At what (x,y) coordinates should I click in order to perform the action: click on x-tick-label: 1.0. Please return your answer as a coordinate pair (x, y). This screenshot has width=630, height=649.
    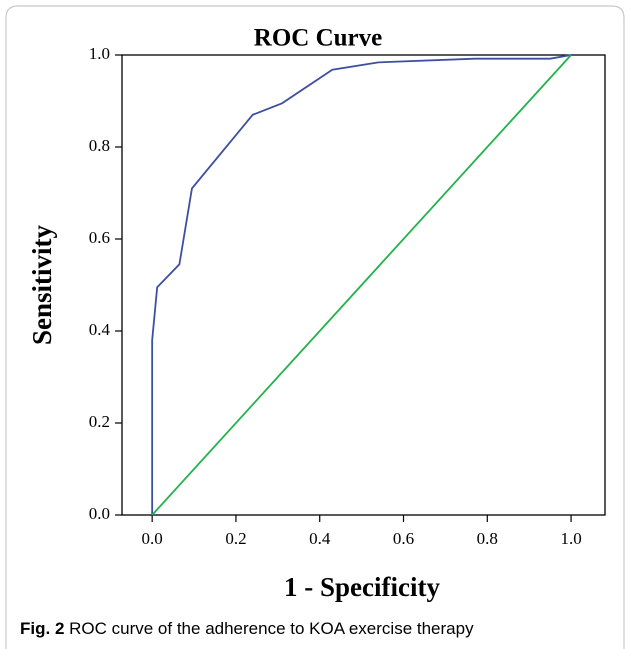
    Looking at the image, I should click on (570, 538).